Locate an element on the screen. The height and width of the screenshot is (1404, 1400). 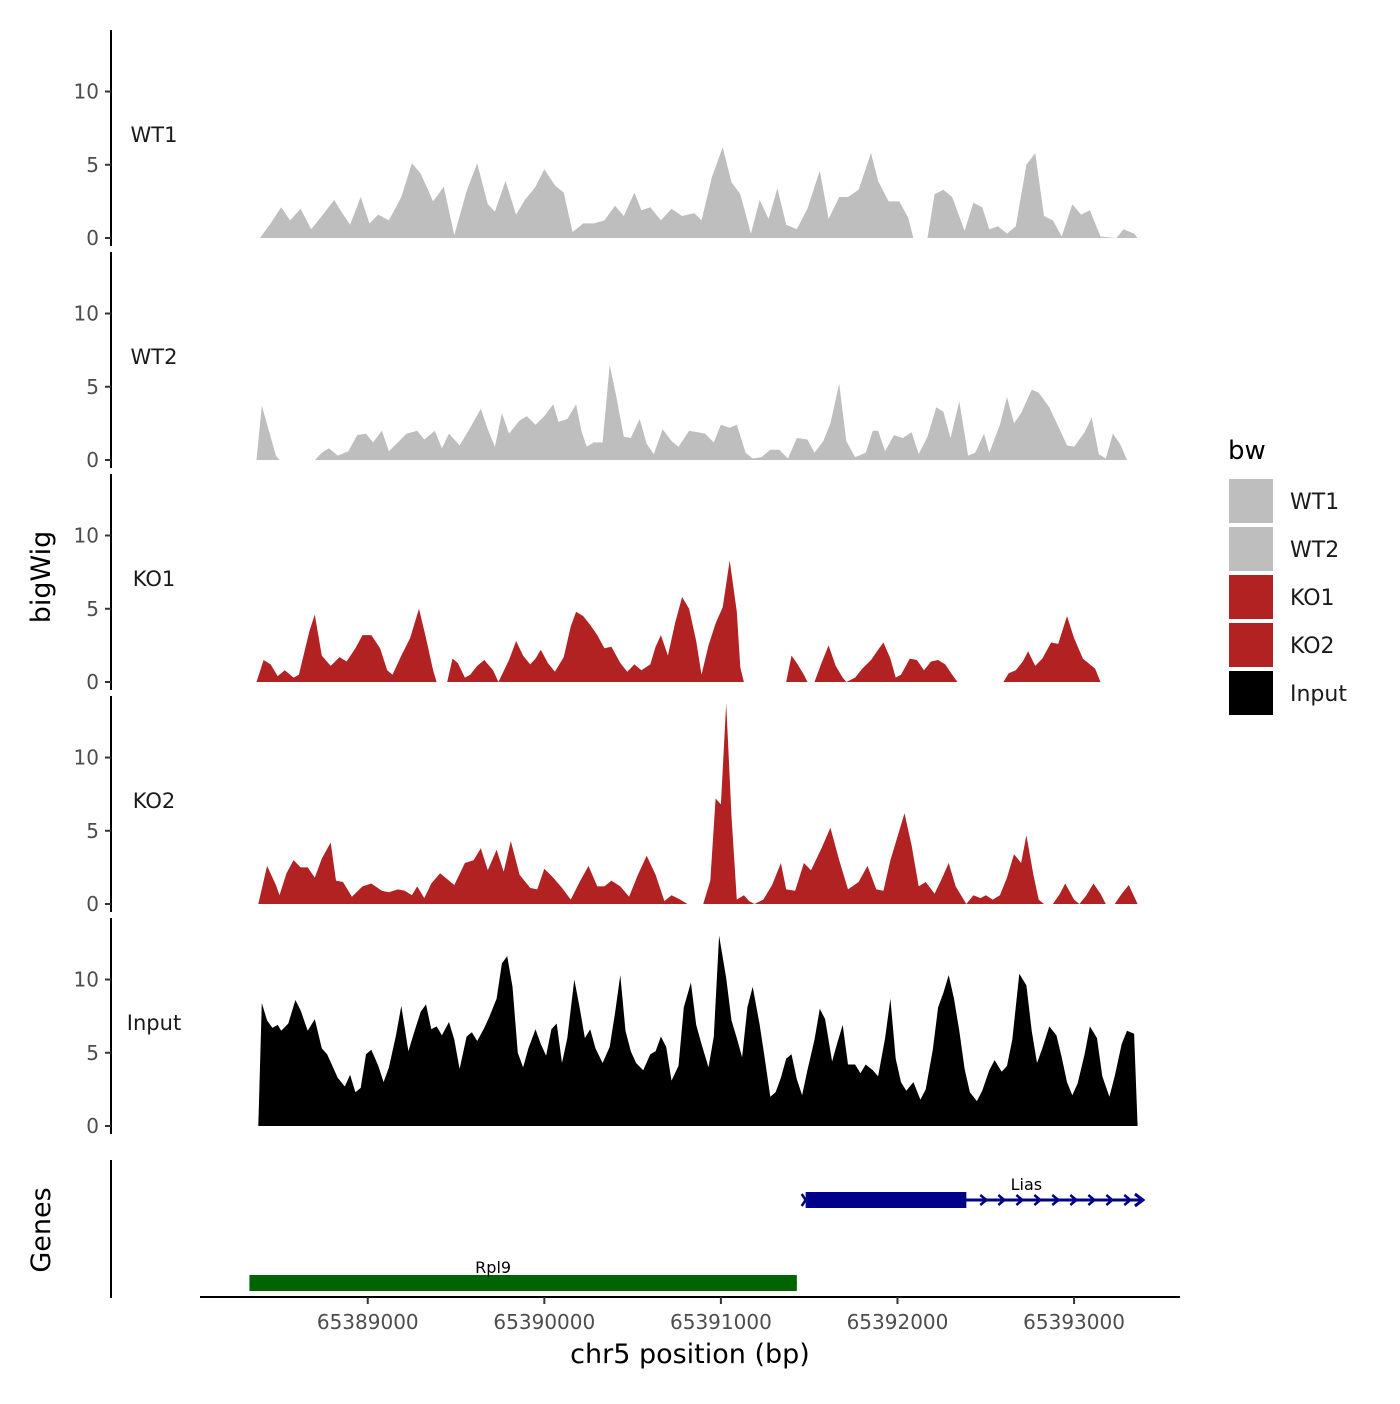
panel-input: 0 5 10 Input is located at coordinates (606, 1028).